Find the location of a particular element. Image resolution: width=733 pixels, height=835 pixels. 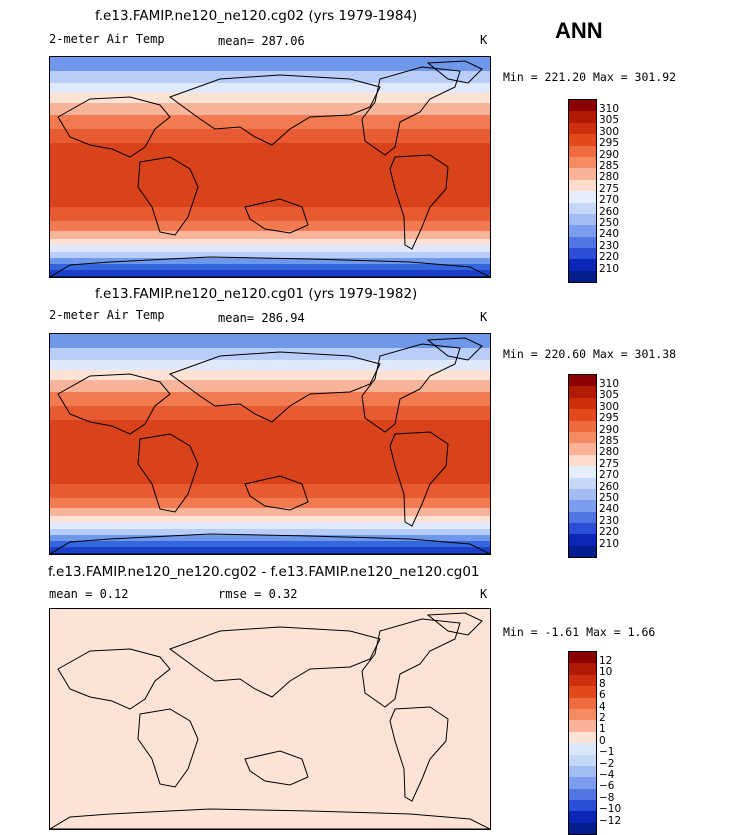

panel3-colorbar is located at coordinates (582, 743).